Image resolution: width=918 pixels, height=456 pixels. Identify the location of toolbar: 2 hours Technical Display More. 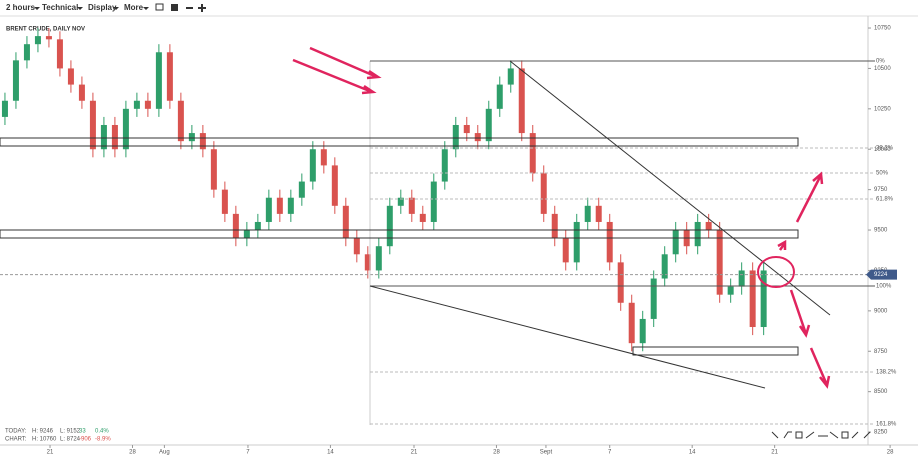
(106, 7).